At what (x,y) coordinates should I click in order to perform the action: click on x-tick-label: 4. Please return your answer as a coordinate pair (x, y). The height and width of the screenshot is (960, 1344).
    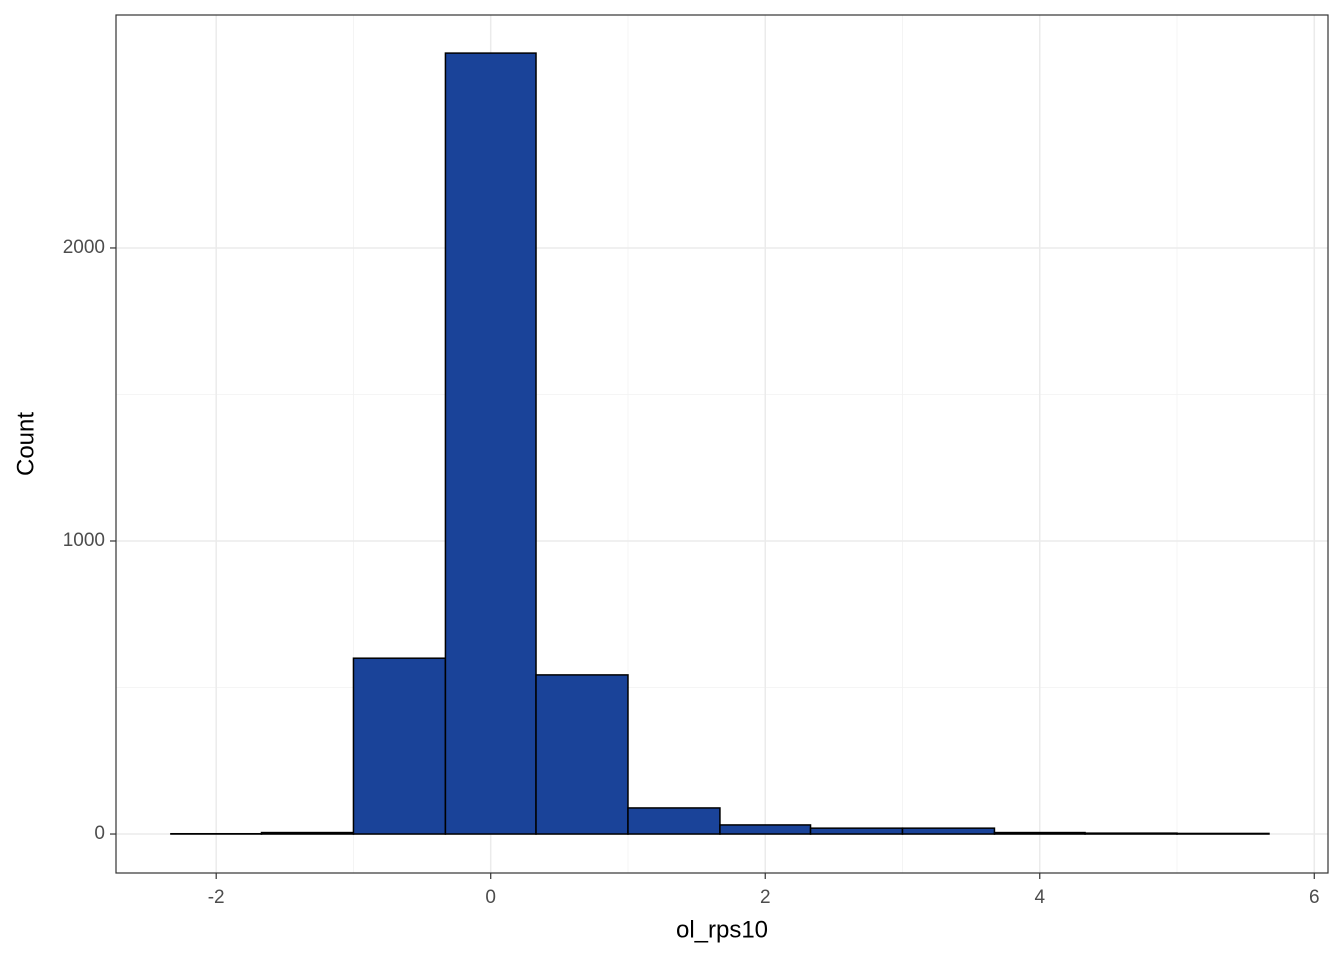
    Looking at the image, I should click on (1039, 897).